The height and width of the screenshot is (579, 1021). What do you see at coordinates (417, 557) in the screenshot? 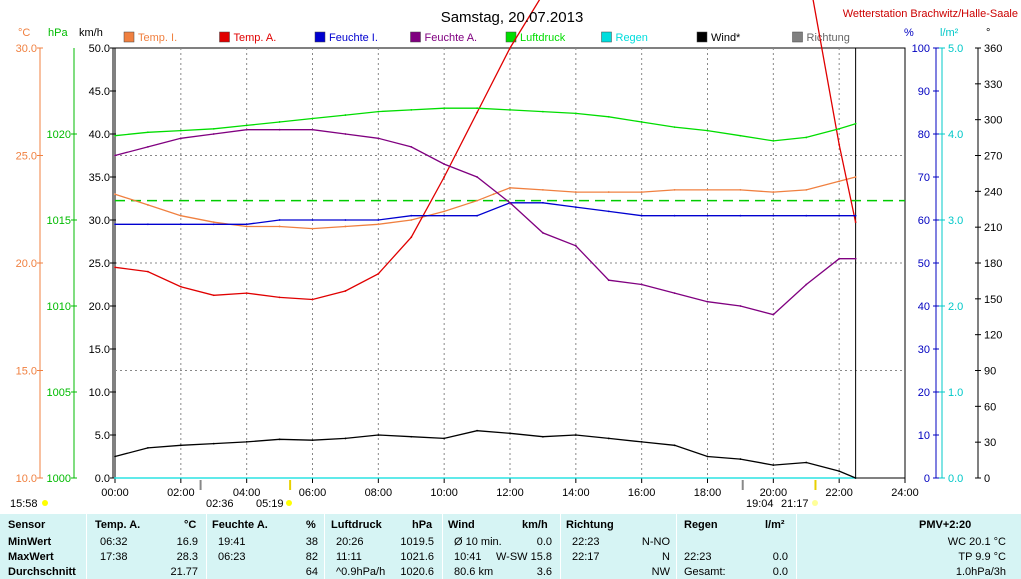
I see `stats-press-value: 1021.6` at bounding box center [417, 557].